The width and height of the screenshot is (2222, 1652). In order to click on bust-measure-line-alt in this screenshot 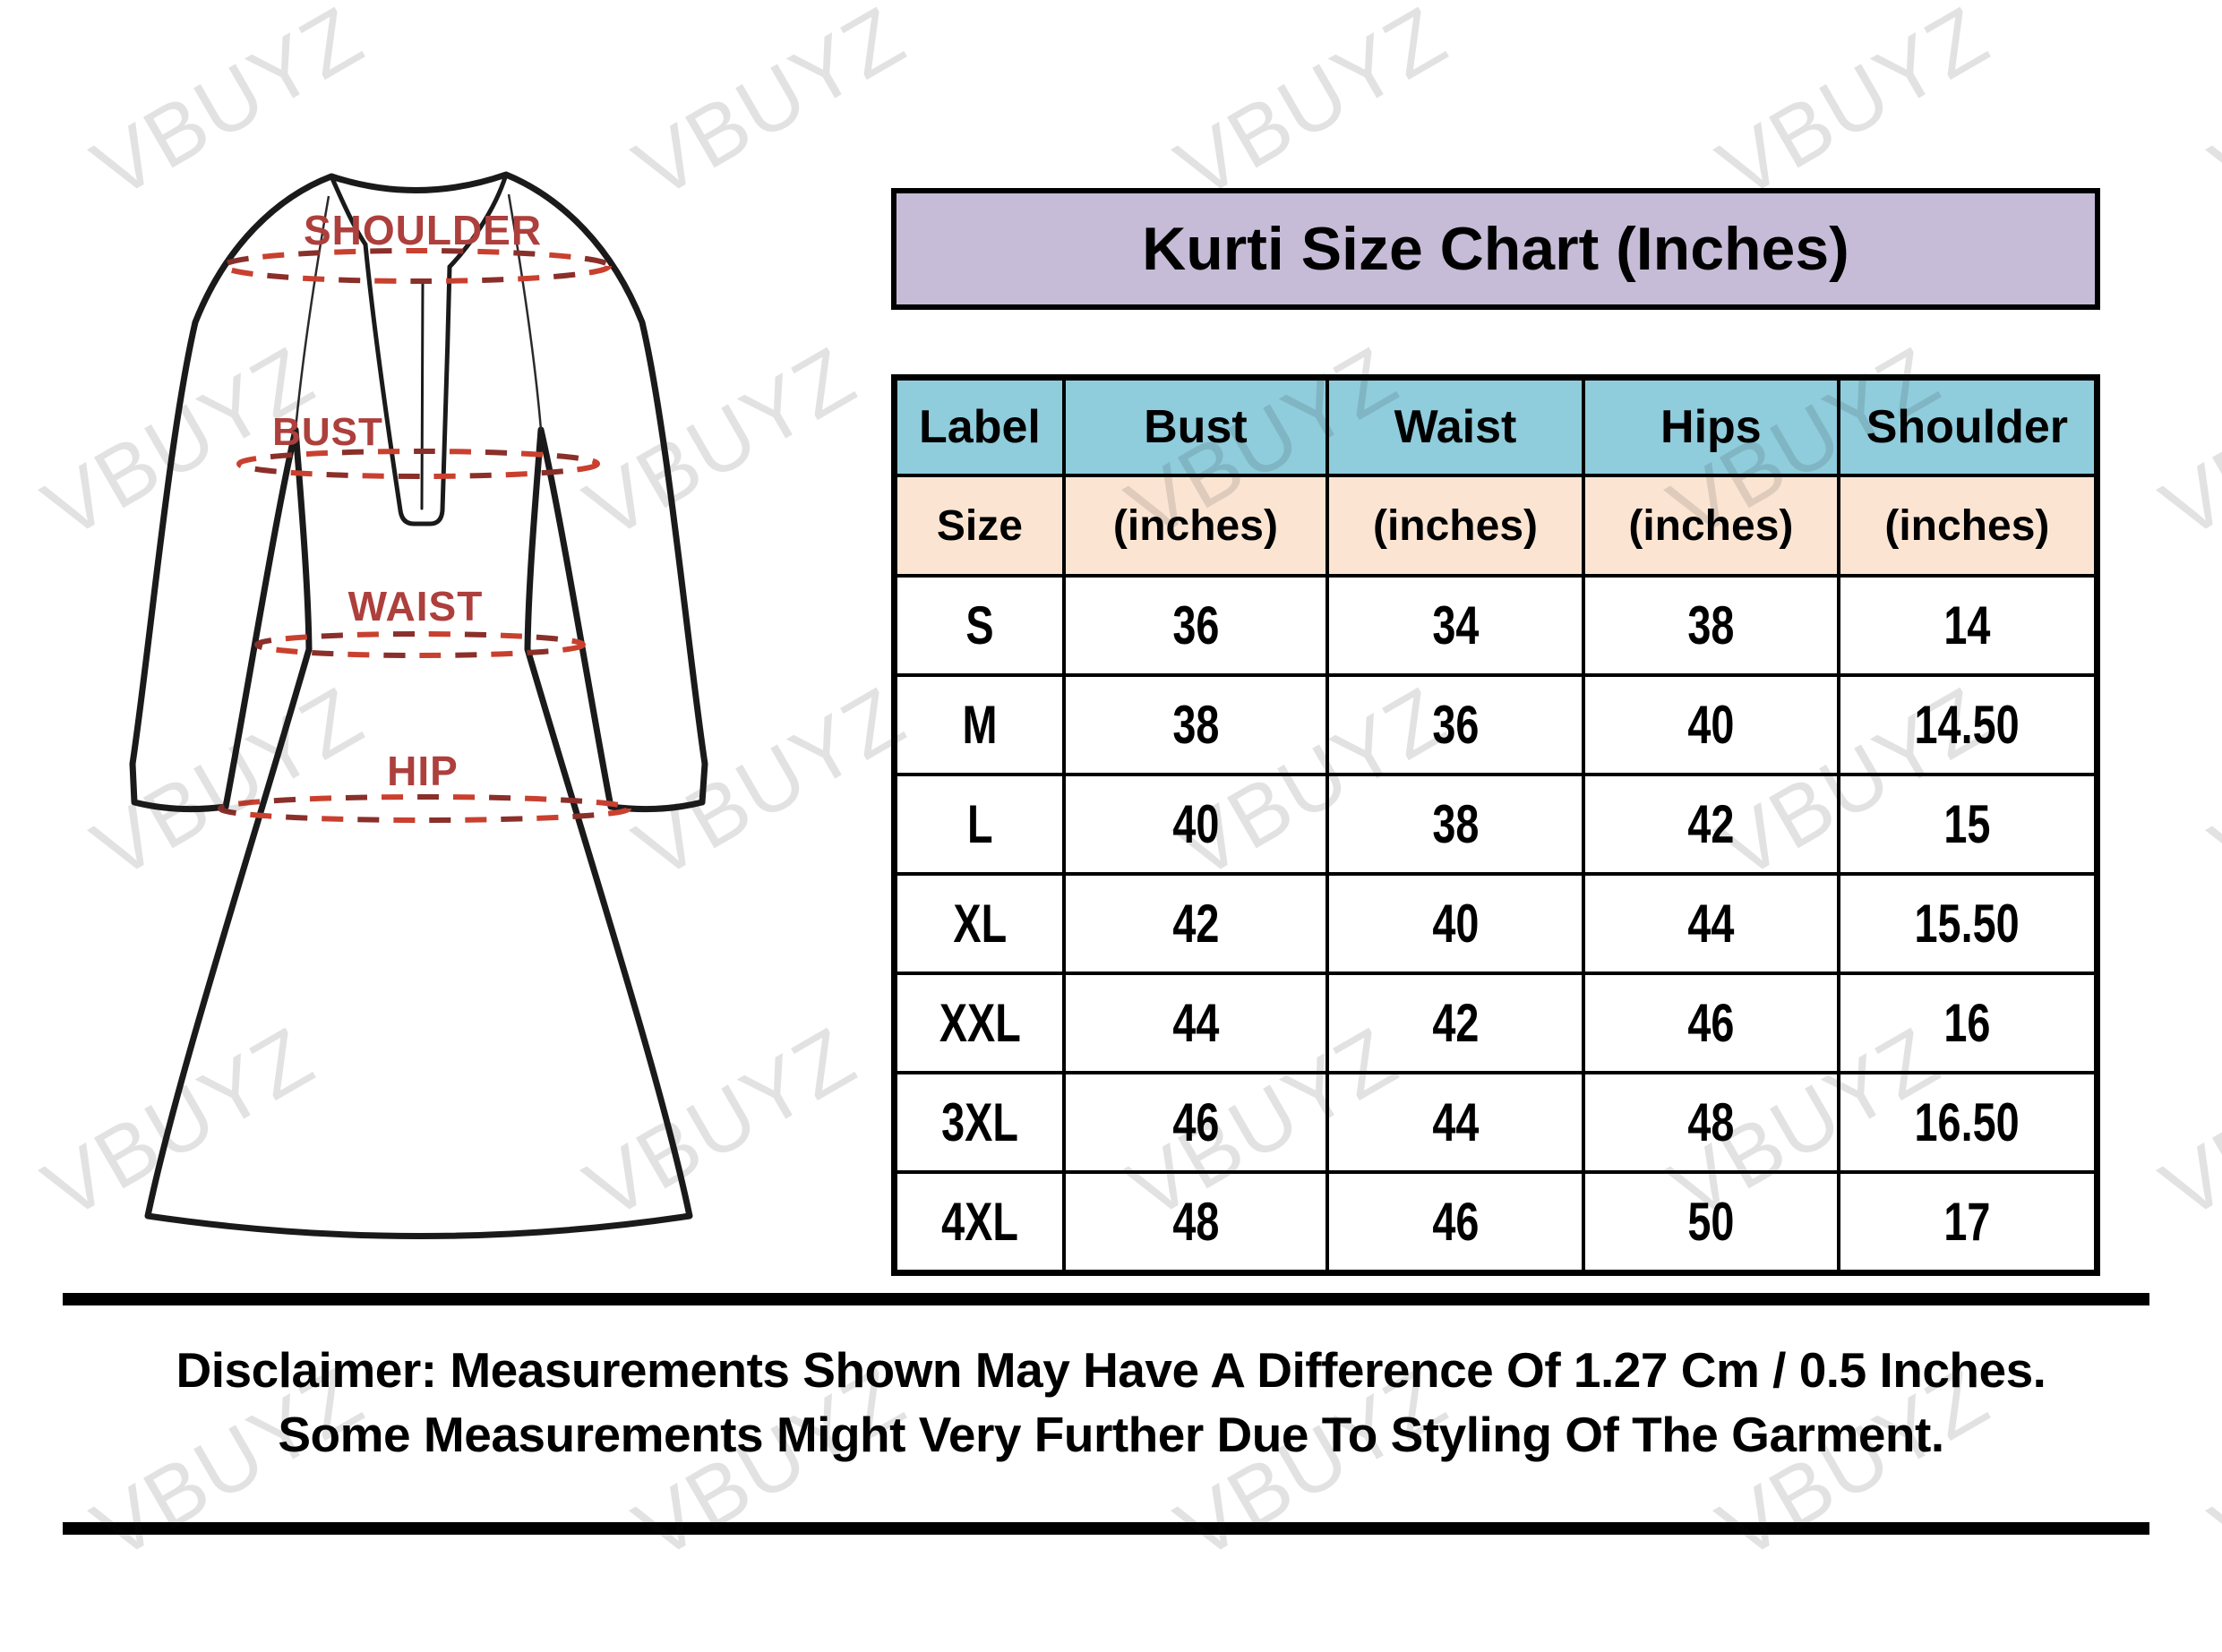, I will do `click(418, 464)`.